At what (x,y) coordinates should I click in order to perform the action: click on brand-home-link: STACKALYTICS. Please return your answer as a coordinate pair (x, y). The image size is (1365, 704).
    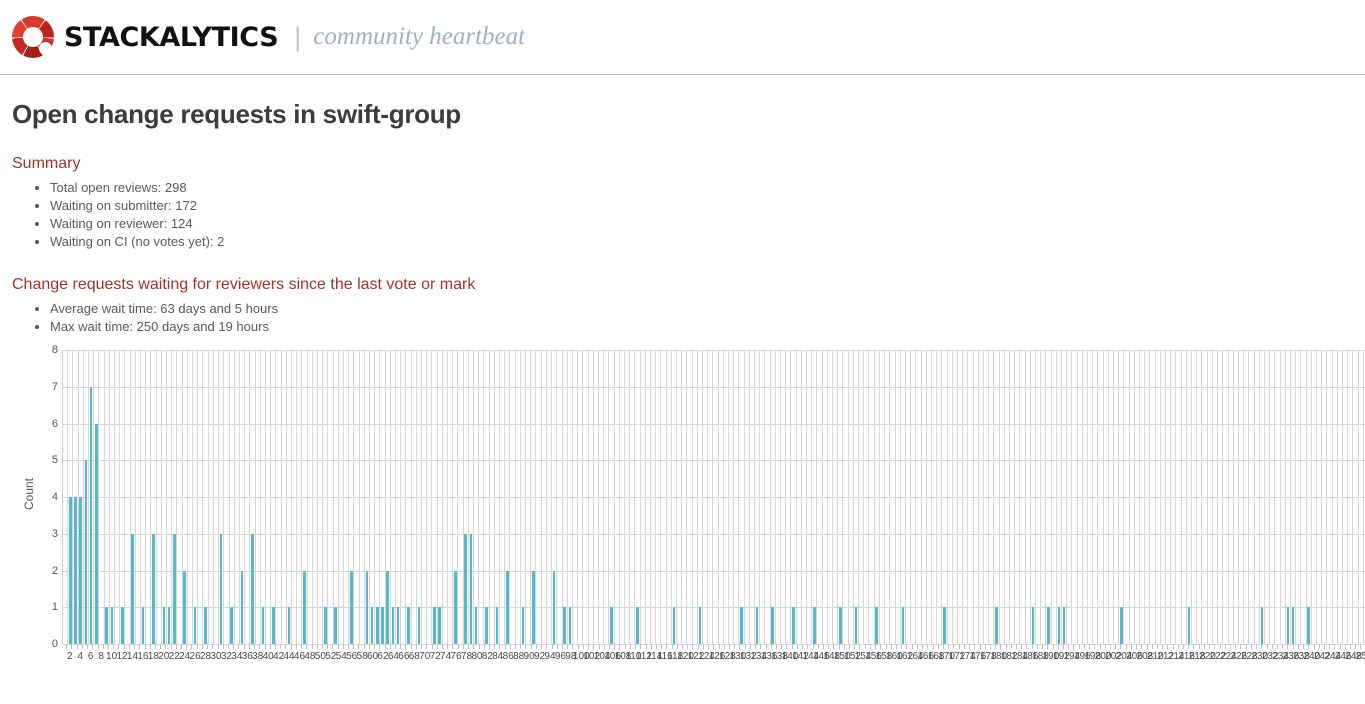
    Looking at the image, I should click on (145, 37).